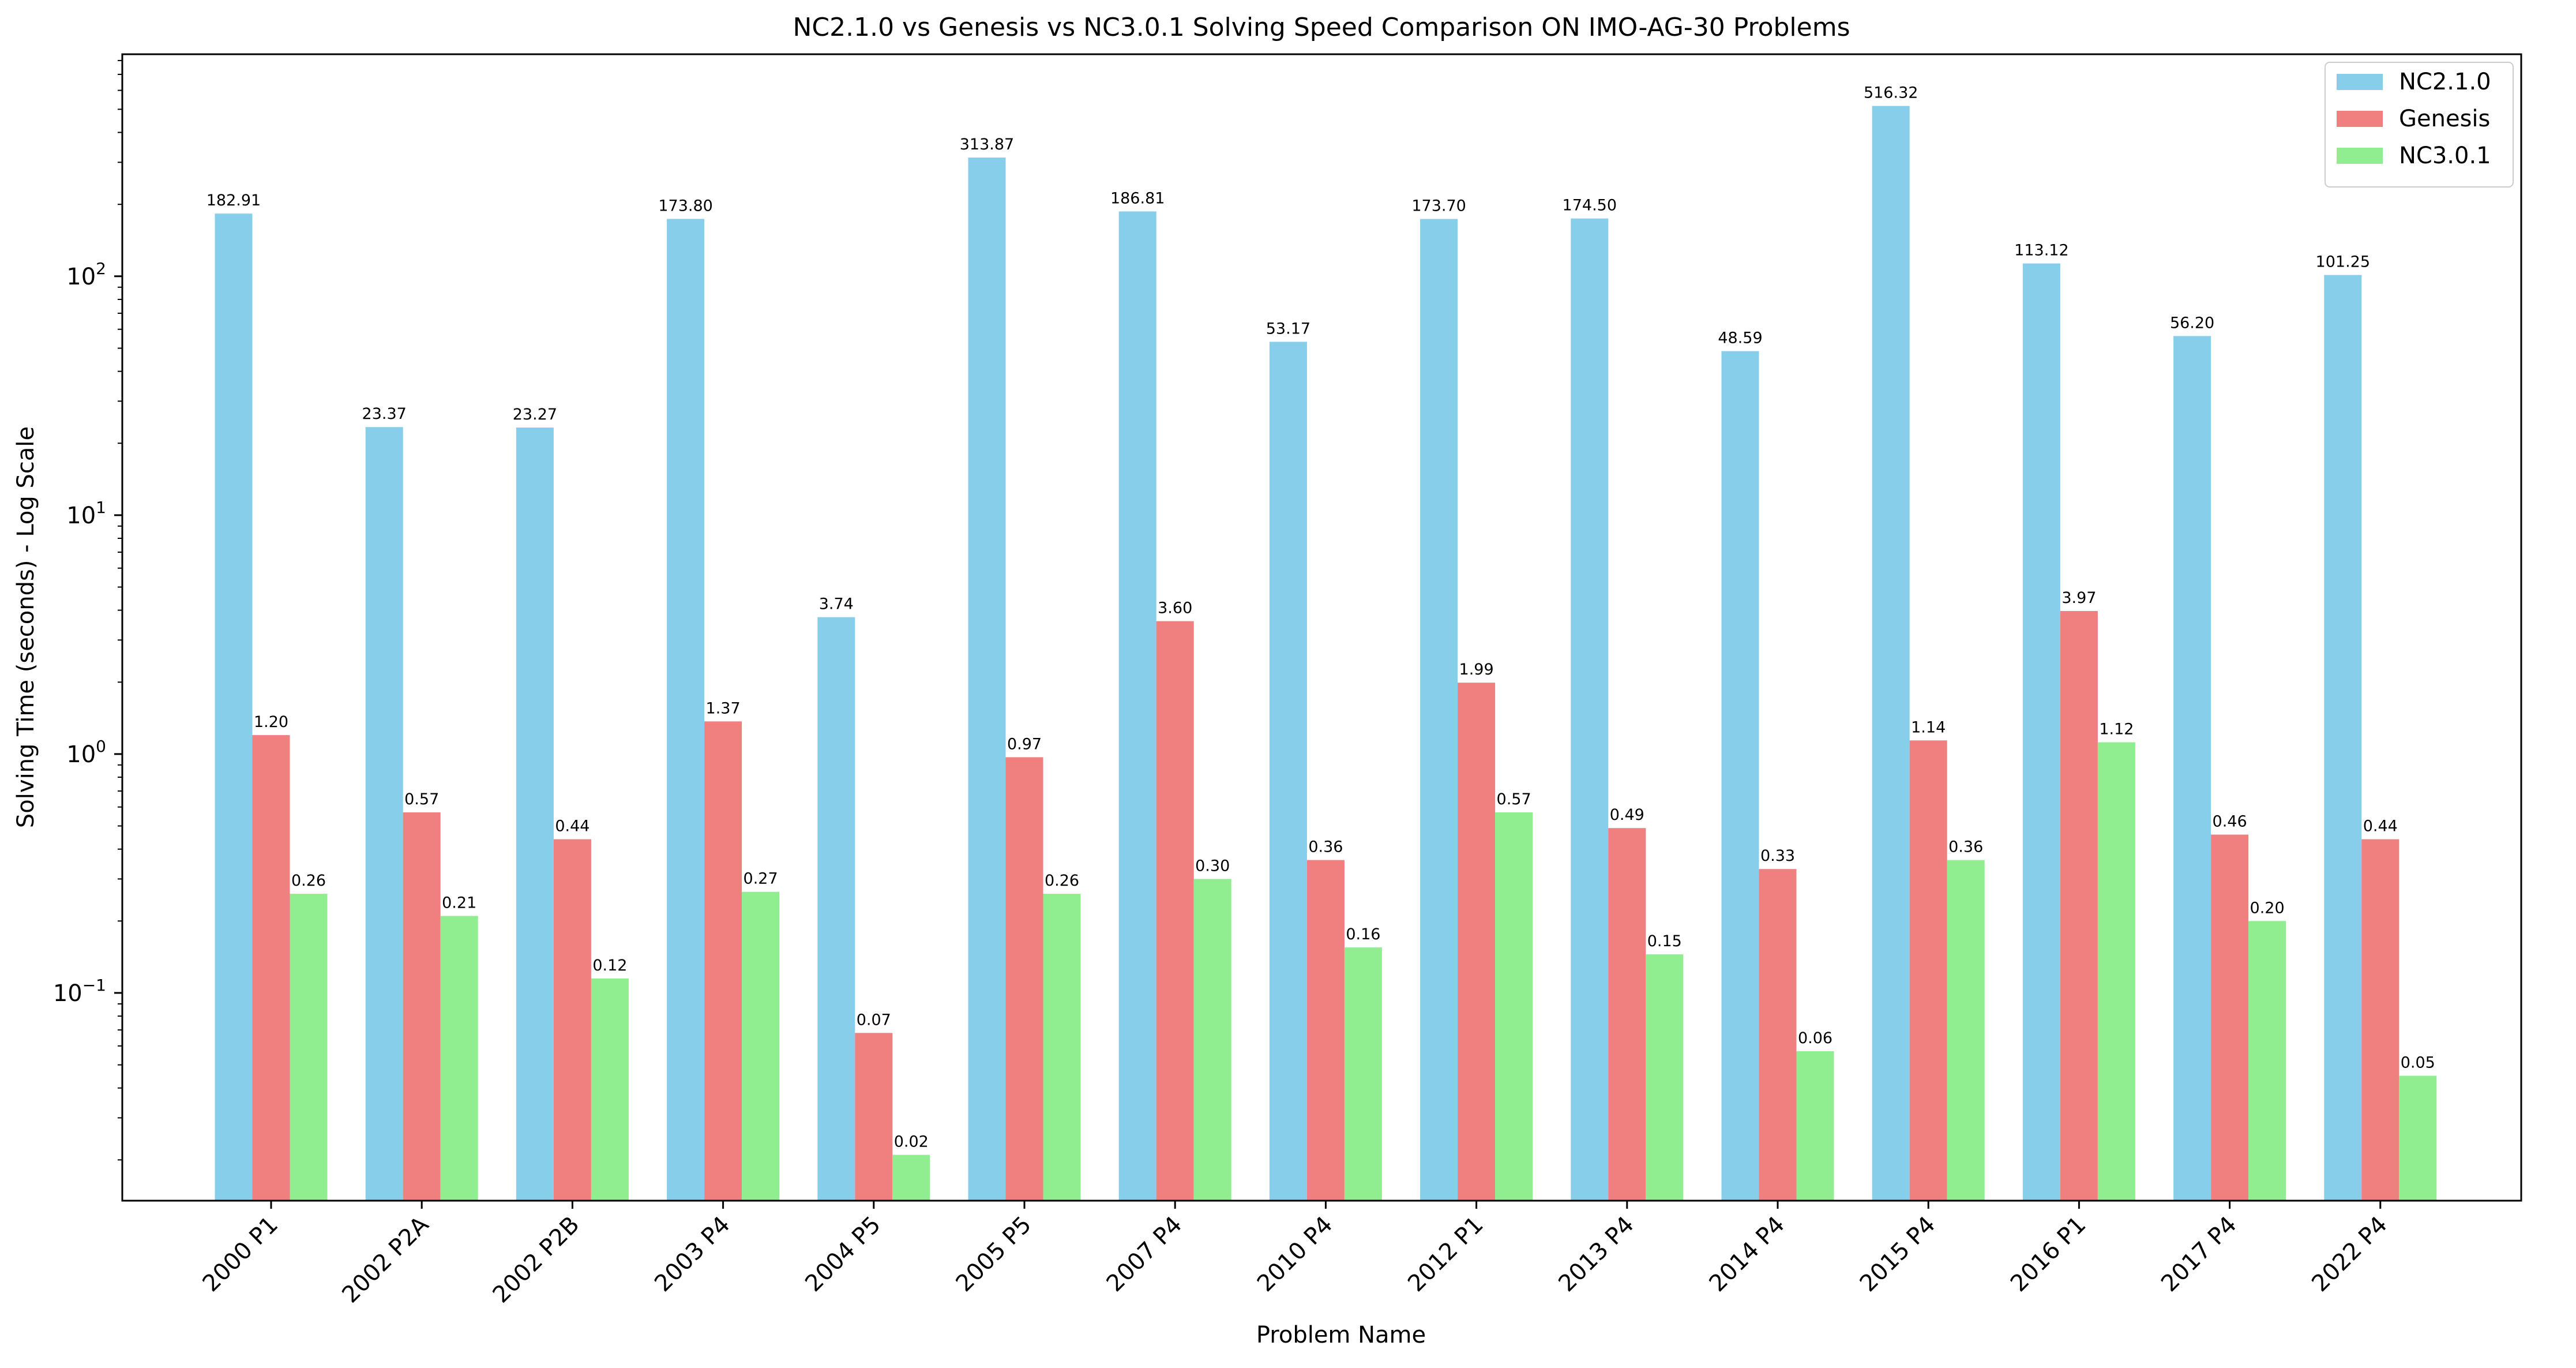 Image resolution: width=2576 pixels, height=1368 pixels. Describe the element at coordinates (692, 1255) in the screenshot. I see `x-tick-label: 2003 P4` at that location.